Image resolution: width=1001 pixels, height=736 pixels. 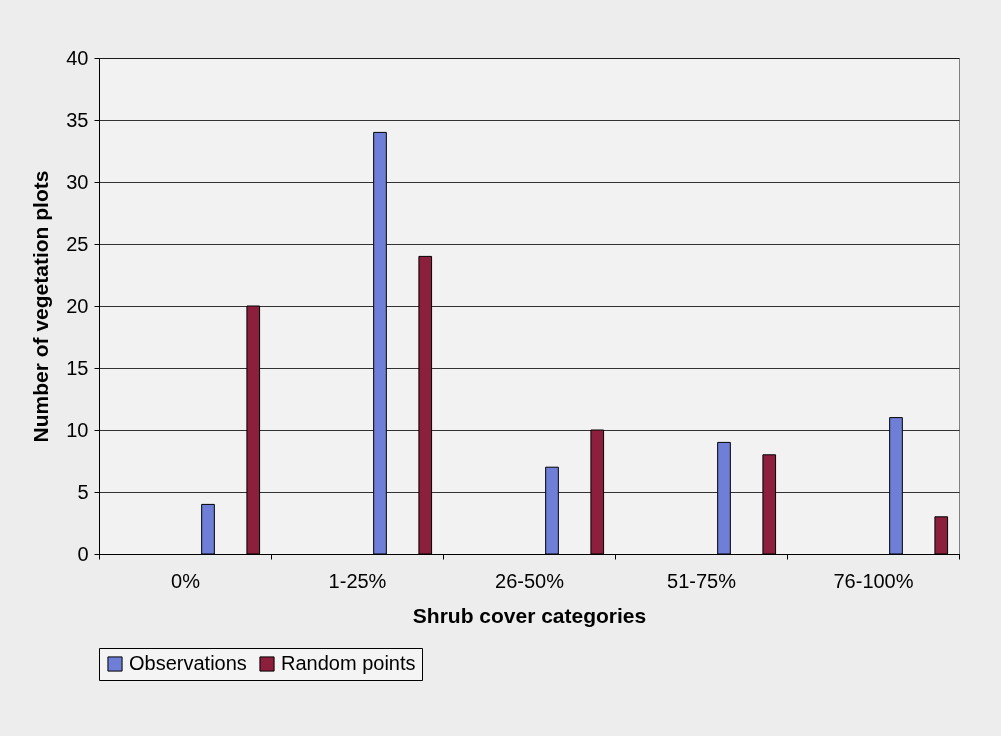 What do you see at coordinates (77, 57) in the screenshot?
I see `y-tick-label: 40` at bounding box center [77, 57].